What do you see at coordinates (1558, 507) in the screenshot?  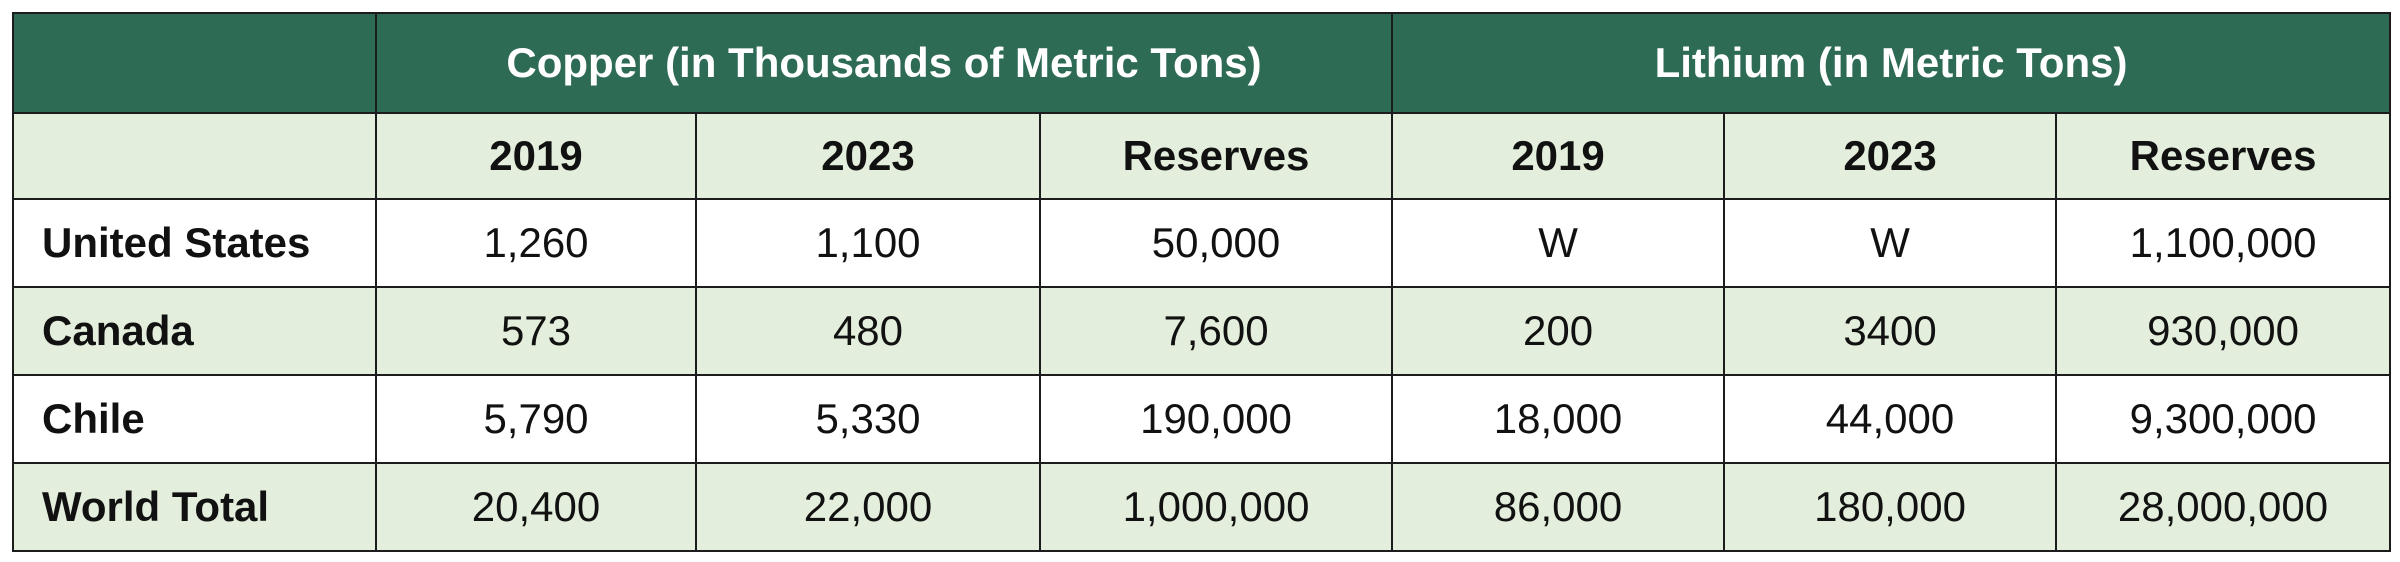 I see `table-cell: 86,000` at bounding box center [1558, 507].